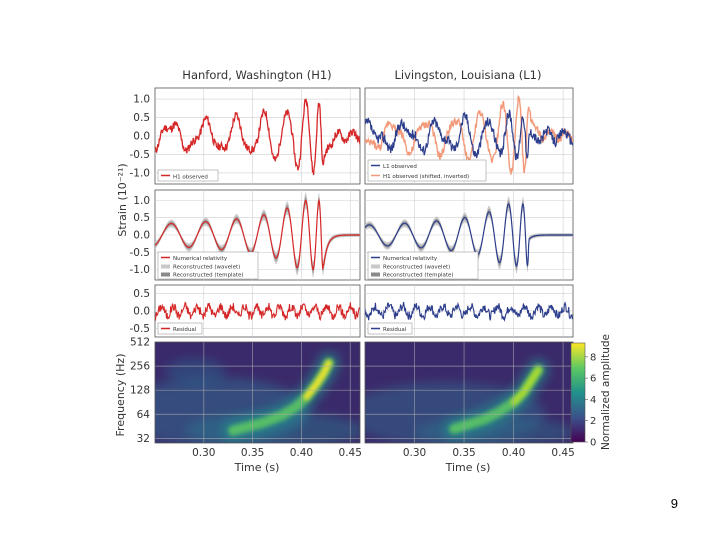  What do you see at coordinates (140, 343) in the screenshot?
I see `y-tick-label: 512` at bounding box center [140, 343].